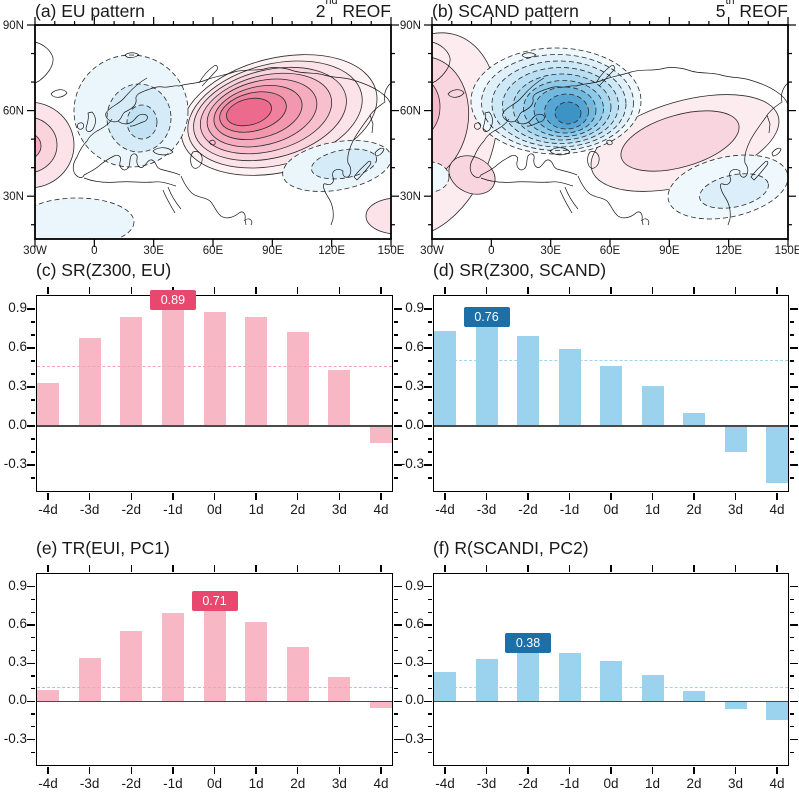  I want to click on x-axis-label--1d: -1d, so click(569, 783).